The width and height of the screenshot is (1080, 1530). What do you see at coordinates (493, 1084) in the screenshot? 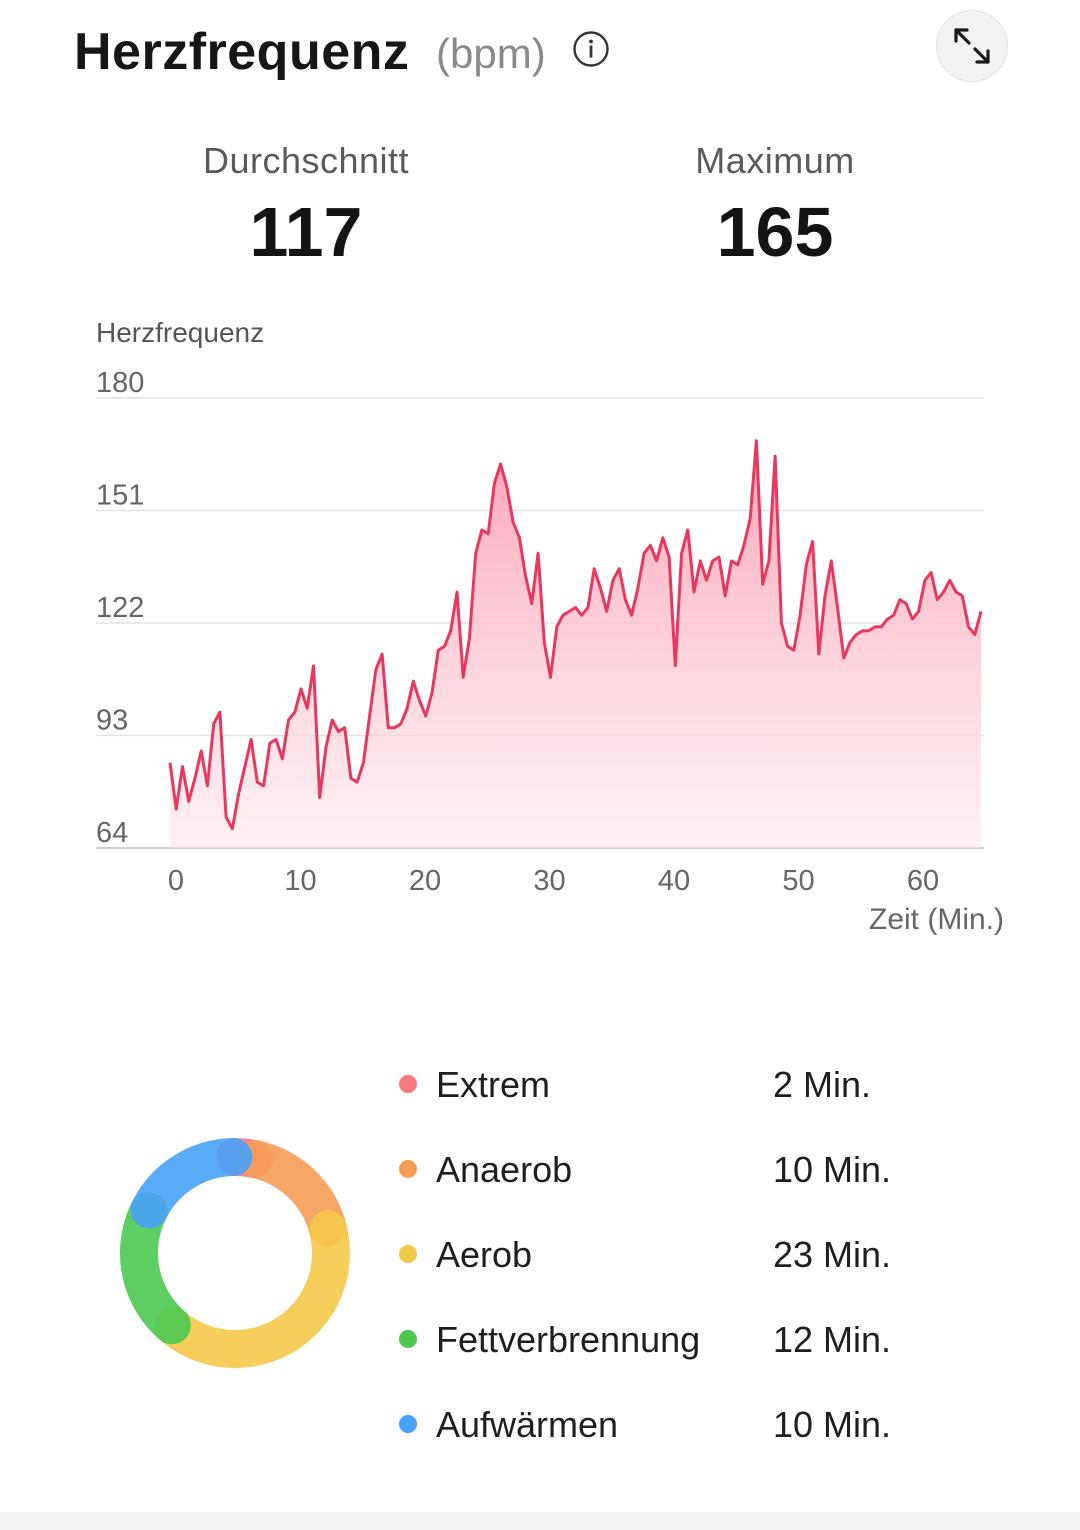
I see `legend-zone-name: Extrem` at bounding box center [493, 1084].